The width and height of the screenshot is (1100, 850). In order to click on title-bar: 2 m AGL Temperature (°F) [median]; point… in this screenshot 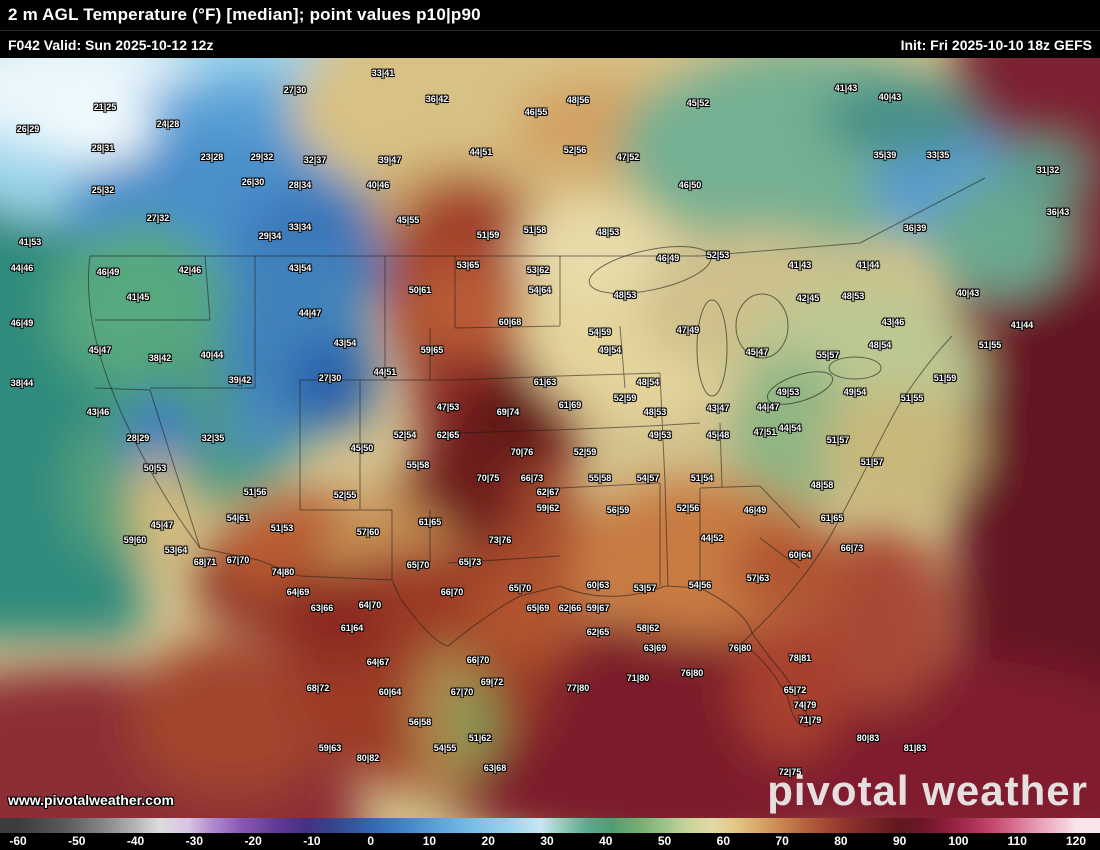, I will do `click(550, 15)`.